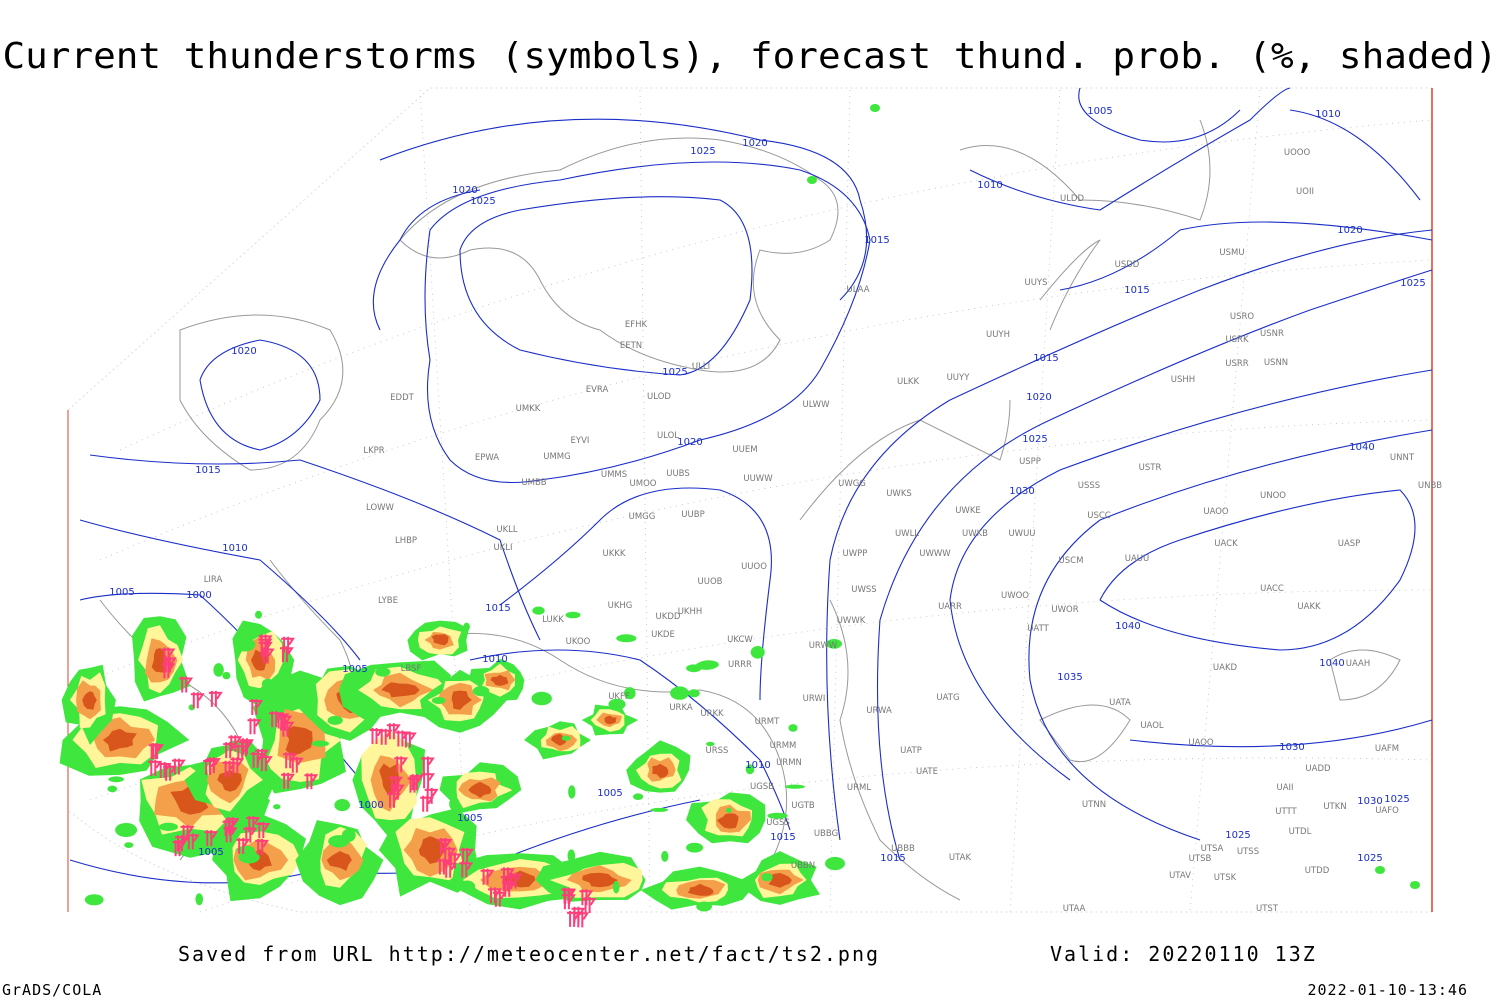 The width and height of the screenshot is (1500, 1000). What do you see at coordinates (213, 580) in the screenshot?
I see `station-label: LIRA` at bounding box center [213, 580].